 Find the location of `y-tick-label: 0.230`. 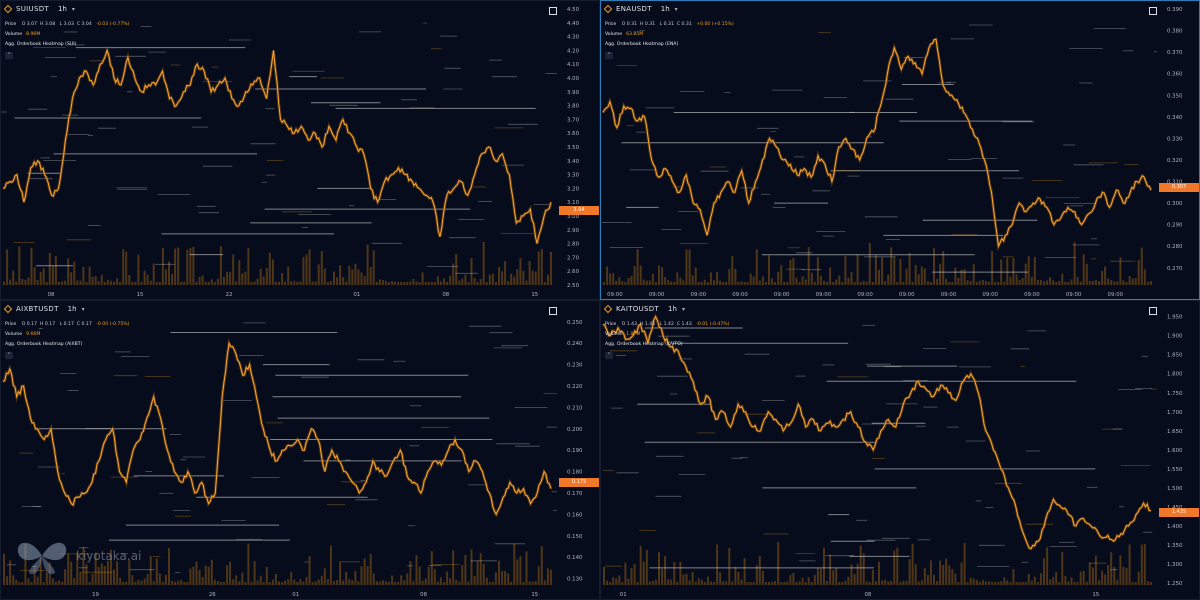

y-tick-label: 0.230 is located at coordinates (575, 366).